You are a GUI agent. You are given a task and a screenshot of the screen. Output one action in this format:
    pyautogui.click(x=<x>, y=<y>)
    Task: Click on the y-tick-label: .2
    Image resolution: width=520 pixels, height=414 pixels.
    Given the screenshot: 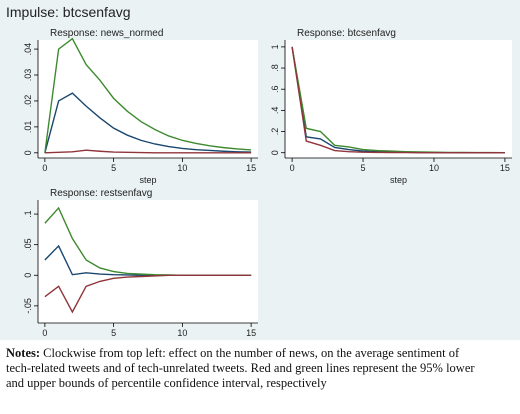 What is the action you would take?
    pyautogui.click(x=275, y=132)
    